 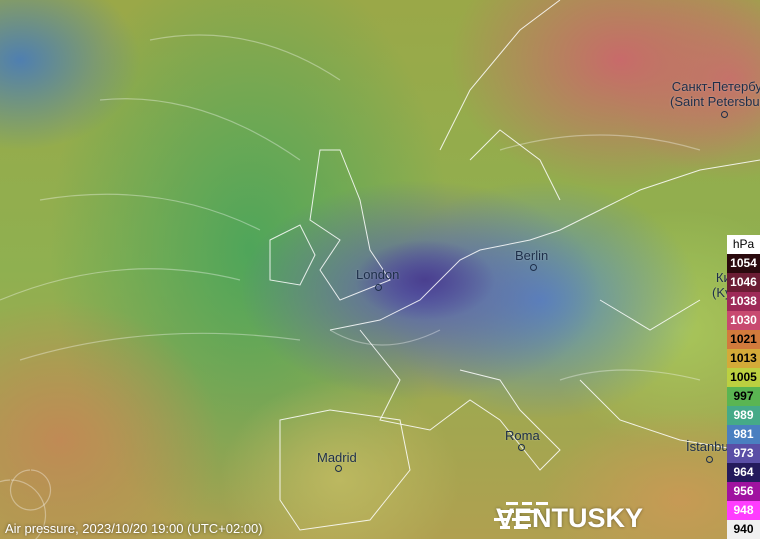 What do you see at coordinates (521, 447) in the screenshot?
I see `city-marker-roma` at bounding box center [521, 447].